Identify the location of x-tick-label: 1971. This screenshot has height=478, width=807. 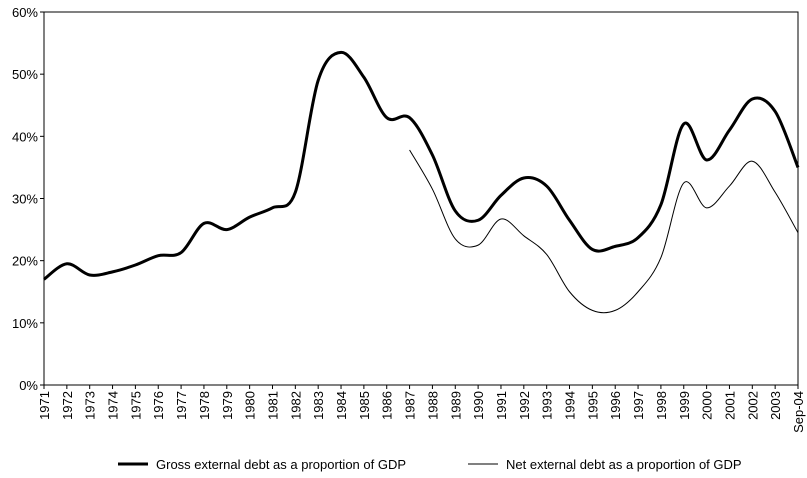
(44, 405).